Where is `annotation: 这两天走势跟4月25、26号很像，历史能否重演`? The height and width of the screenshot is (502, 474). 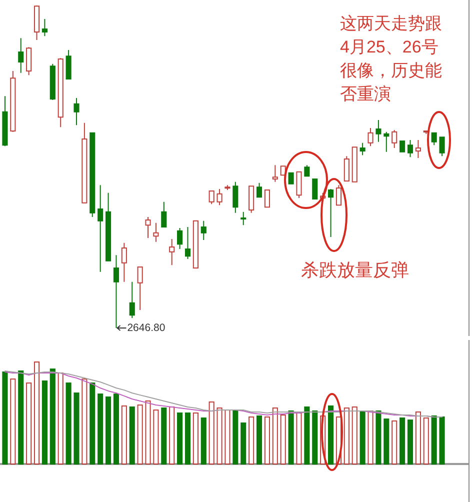 annotation: 这两天走势跟4月25、26号很像，历史能否重演 is located at coordinates (391, 59).